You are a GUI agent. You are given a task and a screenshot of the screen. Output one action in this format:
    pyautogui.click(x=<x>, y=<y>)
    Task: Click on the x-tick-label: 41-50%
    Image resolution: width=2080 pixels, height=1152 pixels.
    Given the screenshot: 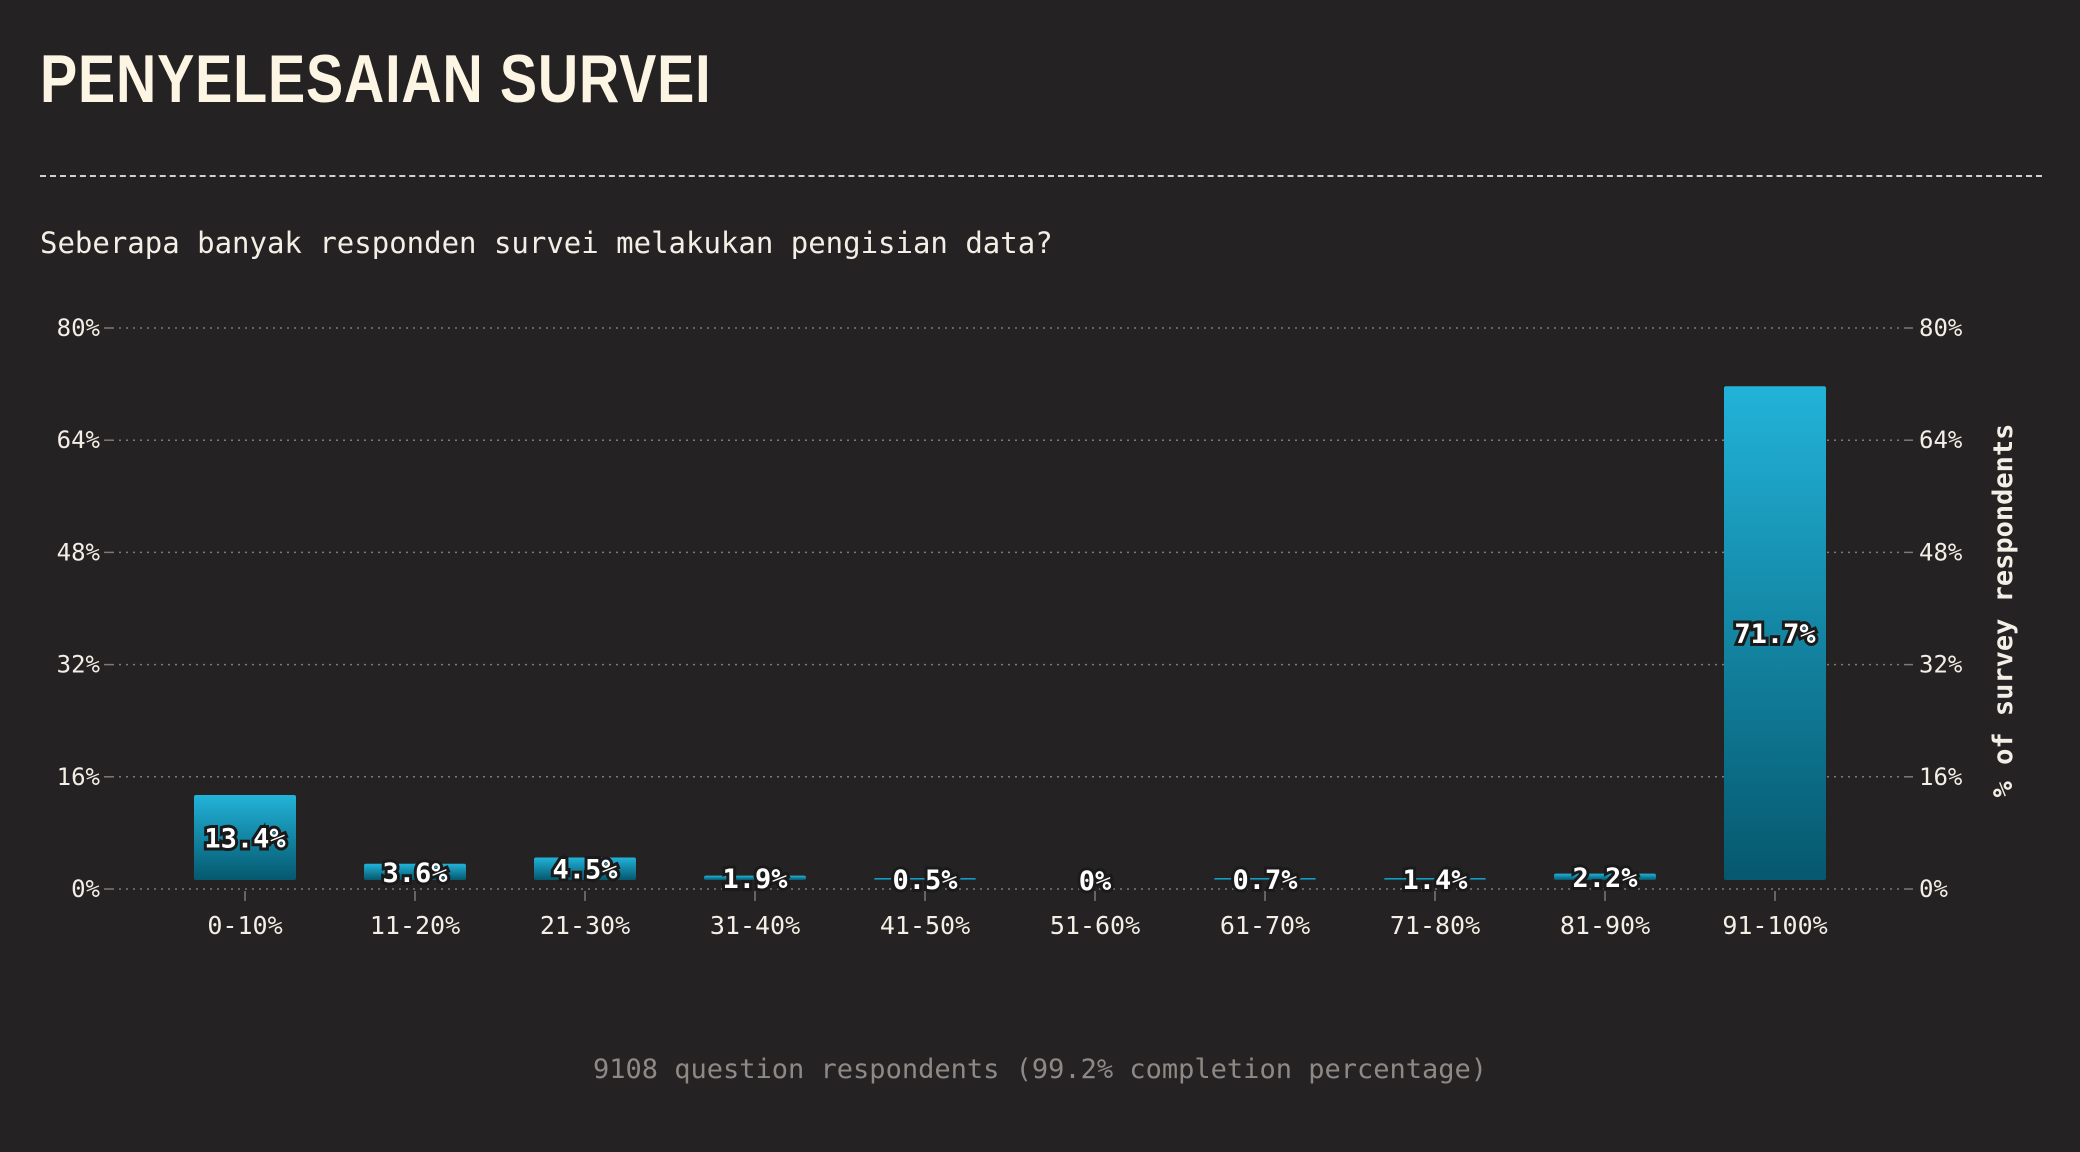 What is the action you would take?
    pyautogui.click(x=925, y=925)
    